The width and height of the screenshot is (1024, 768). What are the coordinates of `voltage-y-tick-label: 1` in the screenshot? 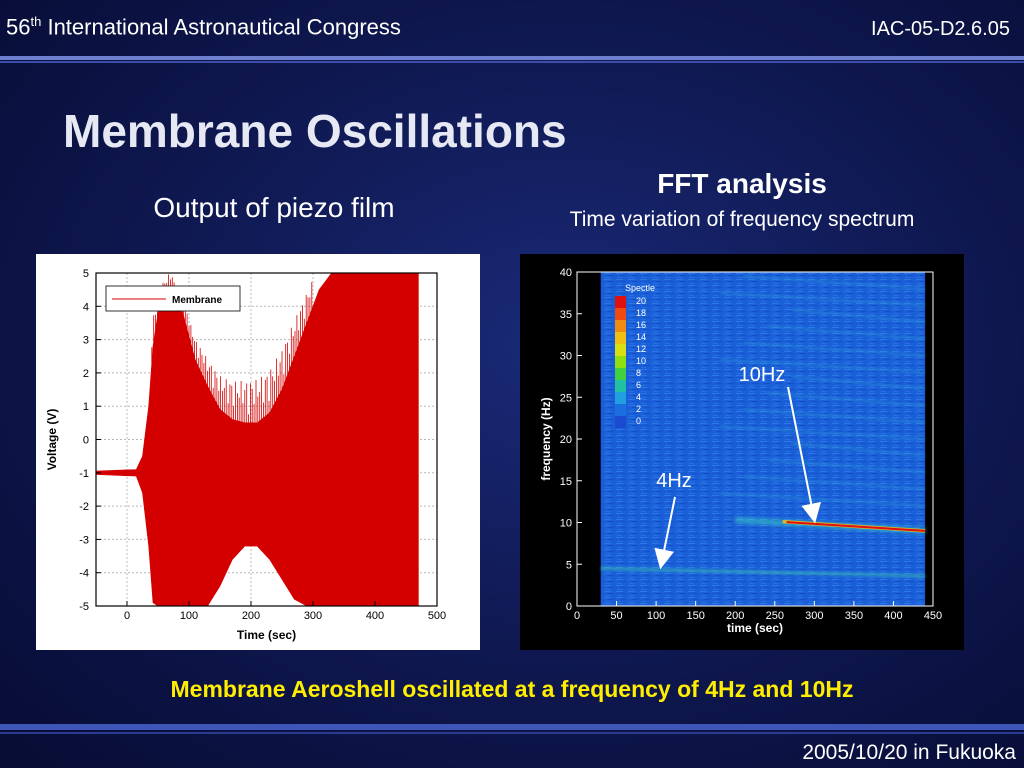 It's located at (86, 407).